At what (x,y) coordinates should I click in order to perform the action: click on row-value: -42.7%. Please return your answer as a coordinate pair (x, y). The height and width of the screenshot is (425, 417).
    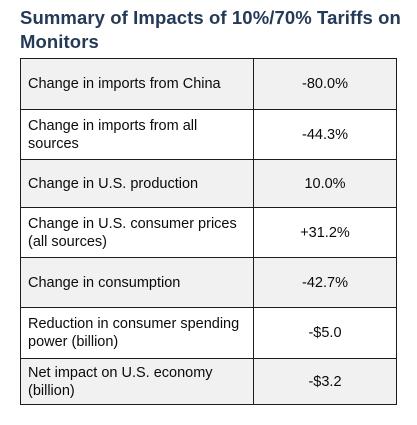
    Looking at the image, I should click on (325, 282).